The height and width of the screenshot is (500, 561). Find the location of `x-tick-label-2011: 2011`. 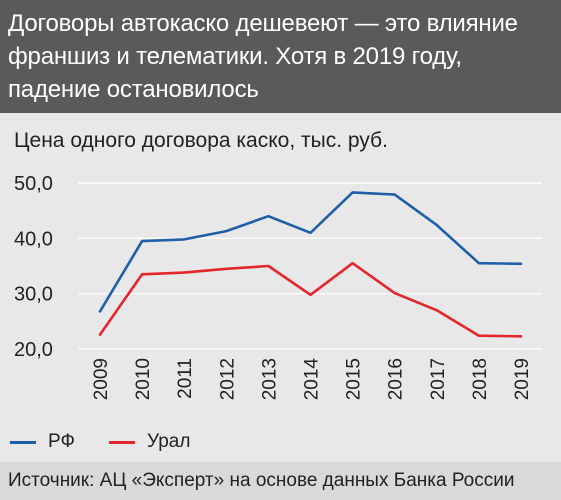

x-tick-label-2011: 2011 is located at coordinates (185, 378).